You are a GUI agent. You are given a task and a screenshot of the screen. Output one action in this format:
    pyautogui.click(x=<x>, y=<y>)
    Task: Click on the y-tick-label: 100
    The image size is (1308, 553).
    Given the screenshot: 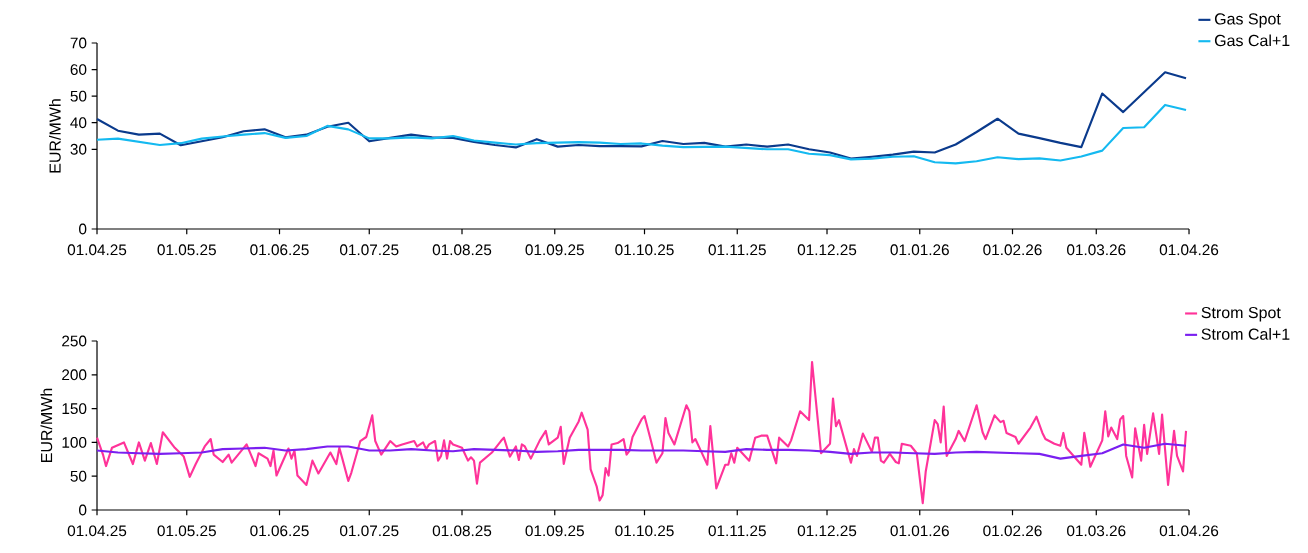 What is the action you would take?
    pyautogui.click(x=74, y=442)
    